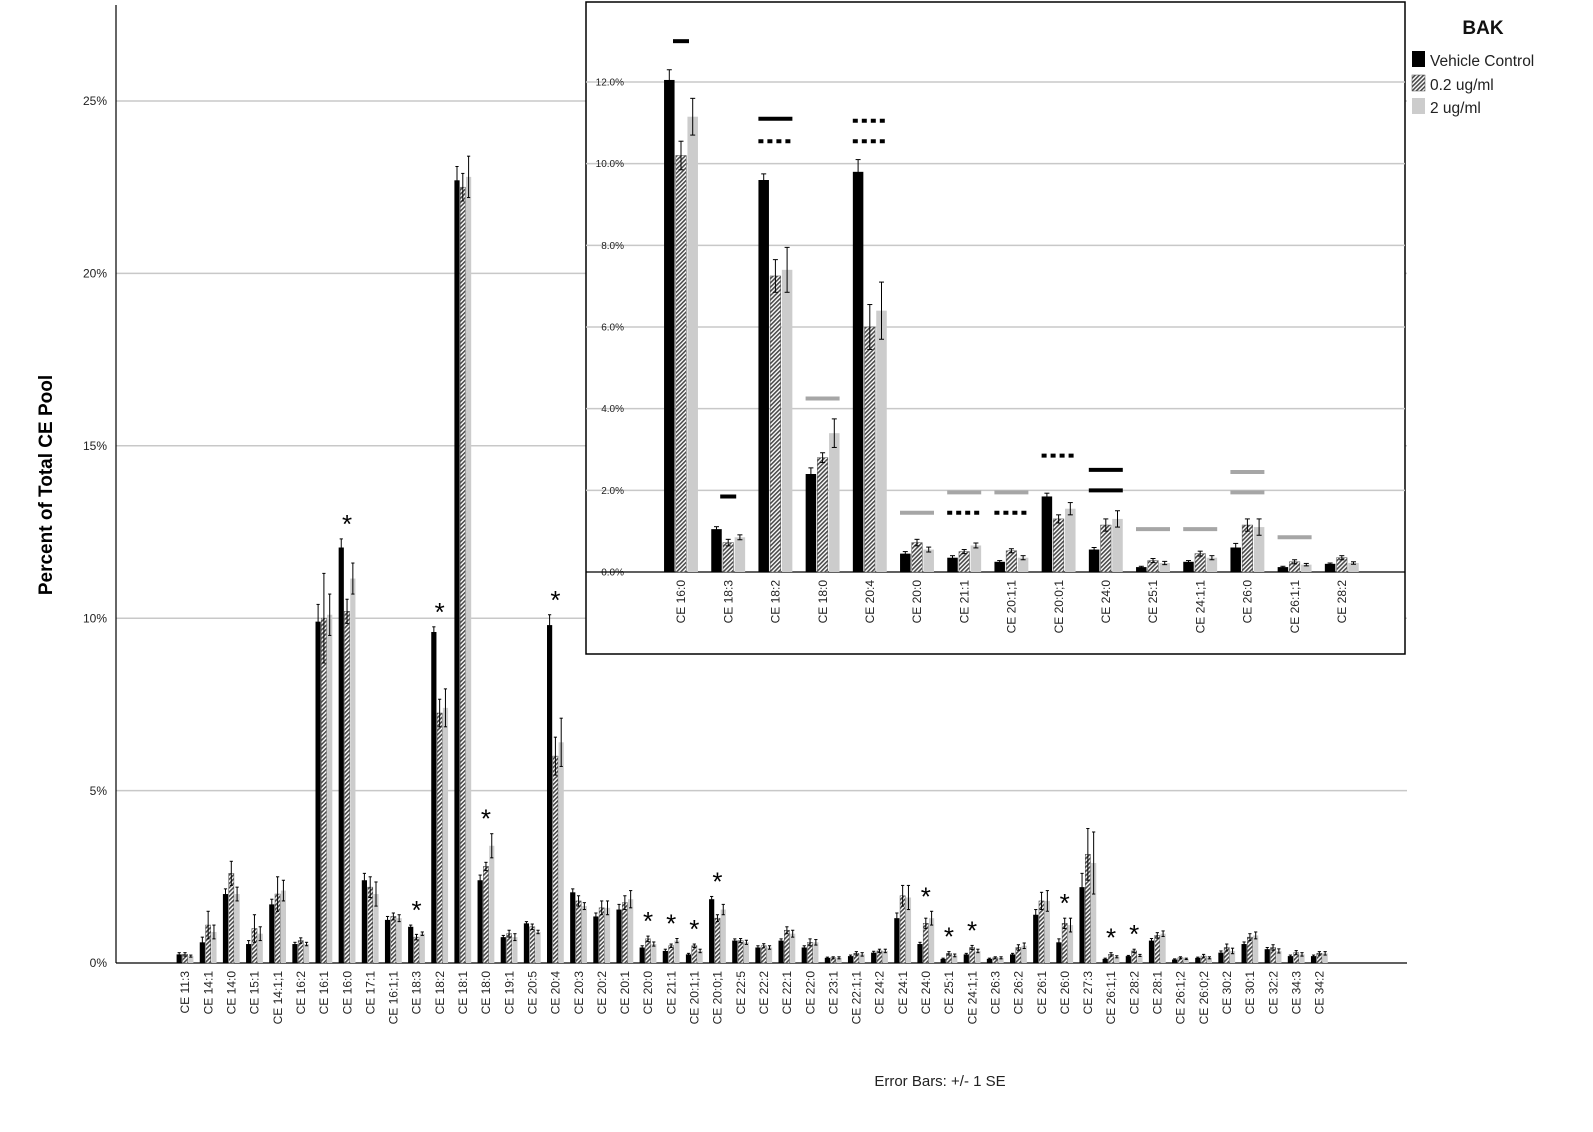  What do you see at coordinates (612, 328) in the screenshot?
I see `y-tick-label: 6.0%` at bounding box center [612, 328].